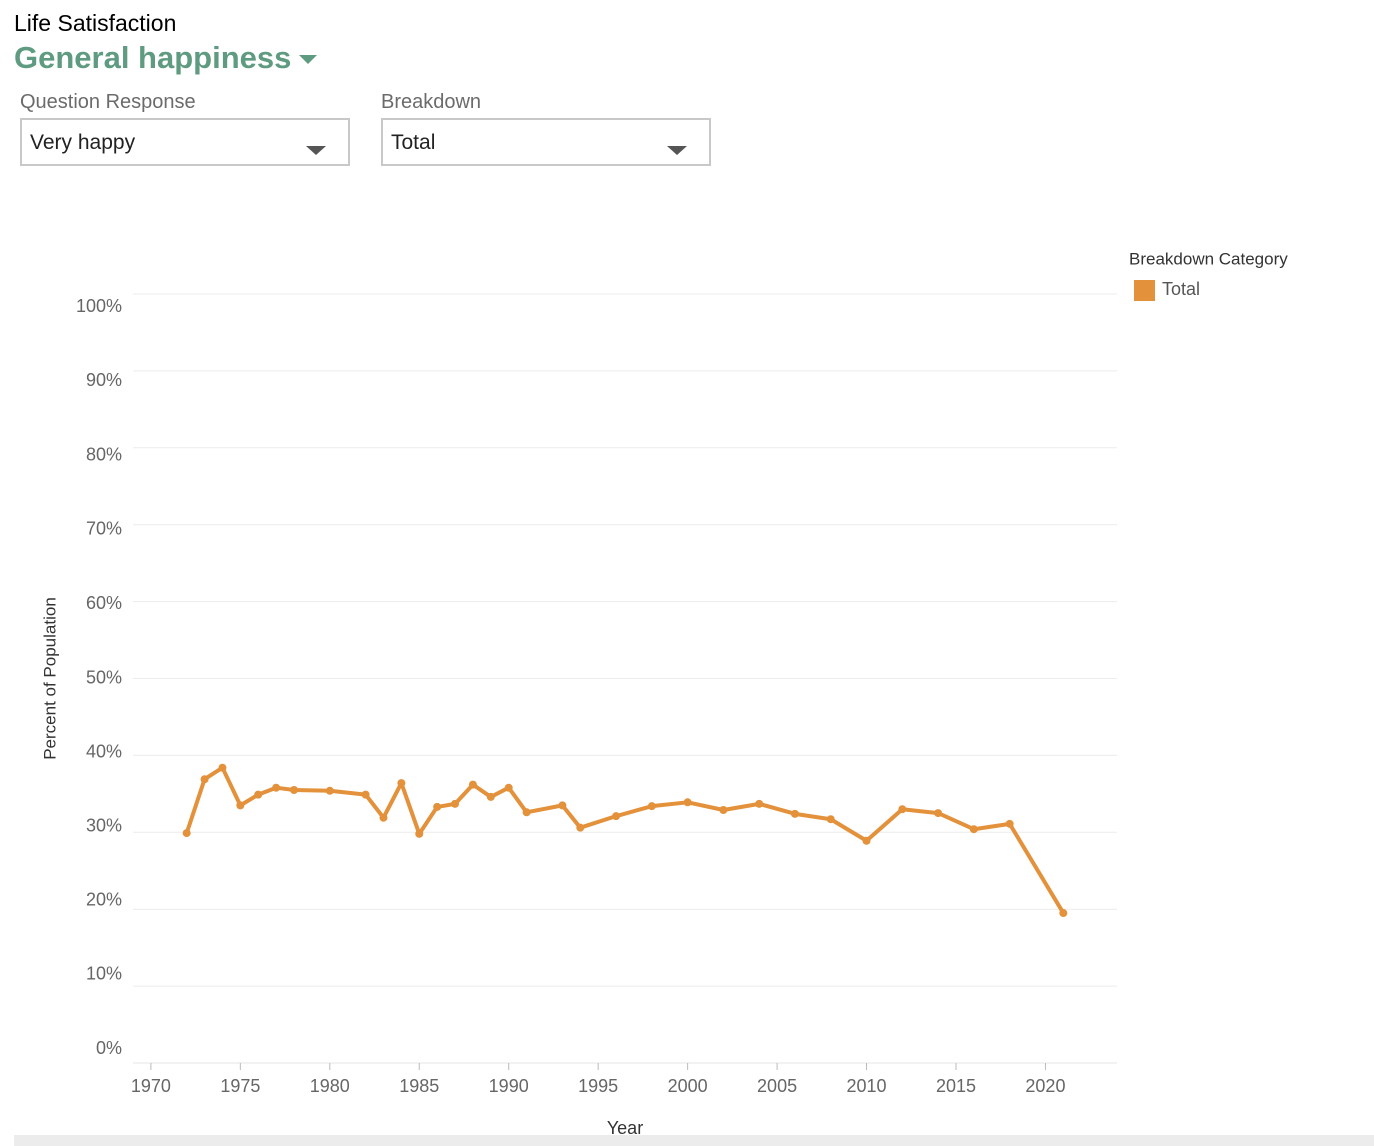  What do you see at coordinates (108, 102) in the screenshot?
I see `filter-label: Question Response` at bounding box center [108, 102].